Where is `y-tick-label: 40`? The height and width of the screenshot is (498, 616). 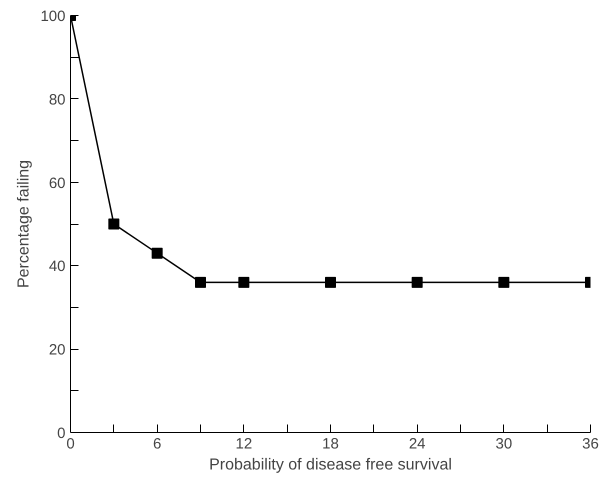 y-tick-label: 40 is located at coordinates (57, 267).